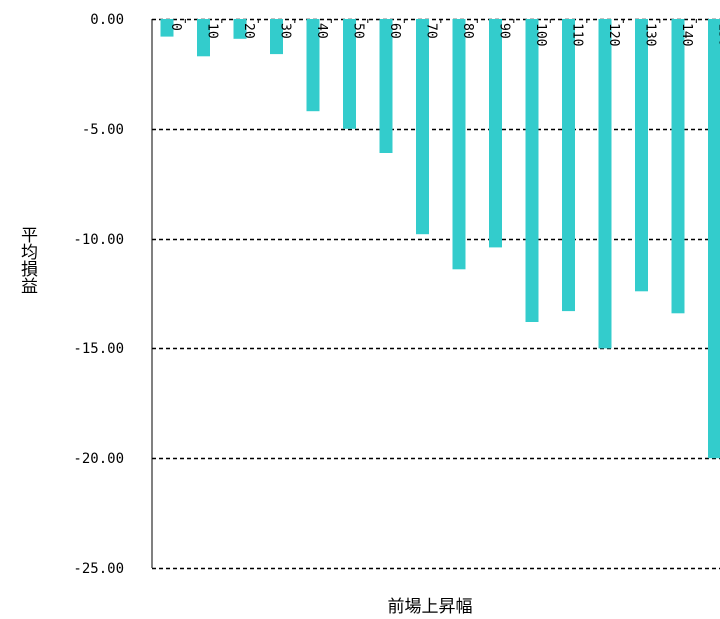 The width and height of the screenshot is (720, 619). What do you see at coordinates (321, 31) in the screenshot?
I see `x-tick-label: 40` at bounding box center [321, 31].